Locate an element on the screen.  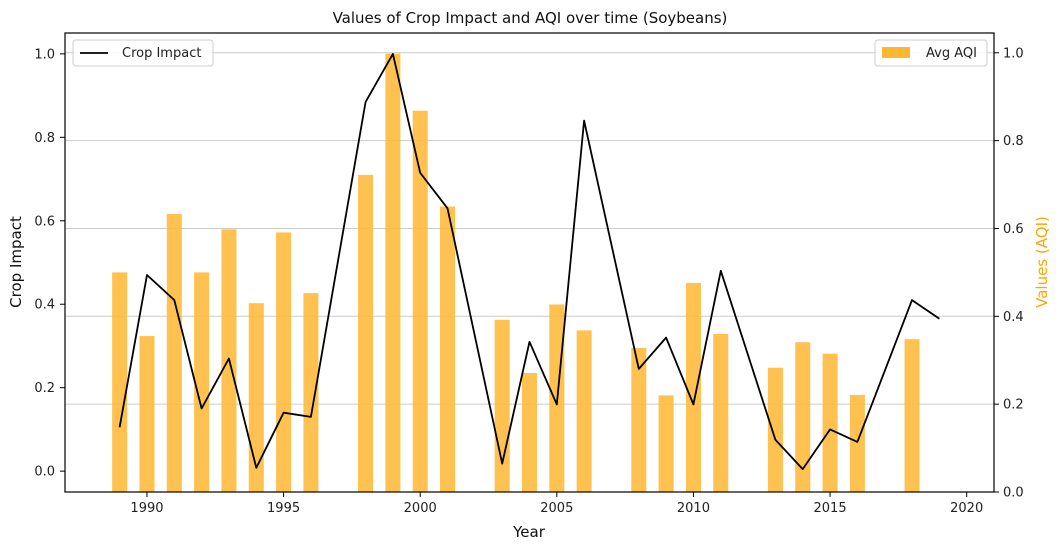
legend-right-box is located at coordinates (931, 53).